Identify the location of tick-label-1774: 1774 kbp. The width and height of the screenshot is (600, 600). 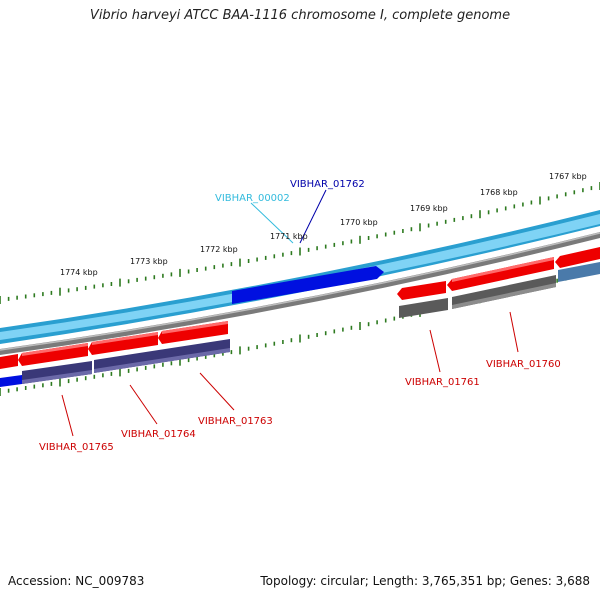
(79, 272).